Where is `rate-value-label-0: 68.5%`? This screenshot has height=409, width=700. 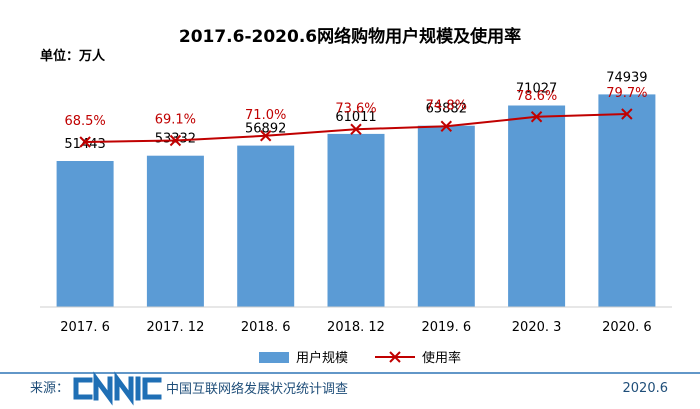
rate-value-label-0: 68.5% is located at coordinates (84, 121).